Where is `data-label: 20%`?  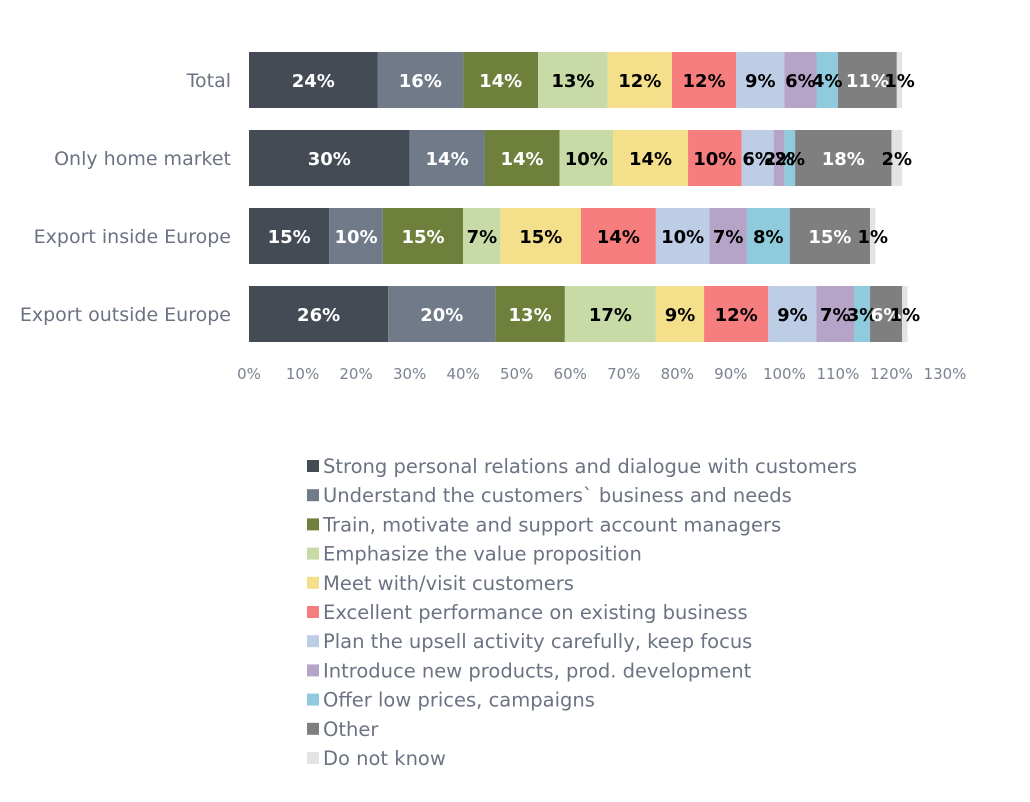
data-label: 20% is located at coordinates (441, 315).